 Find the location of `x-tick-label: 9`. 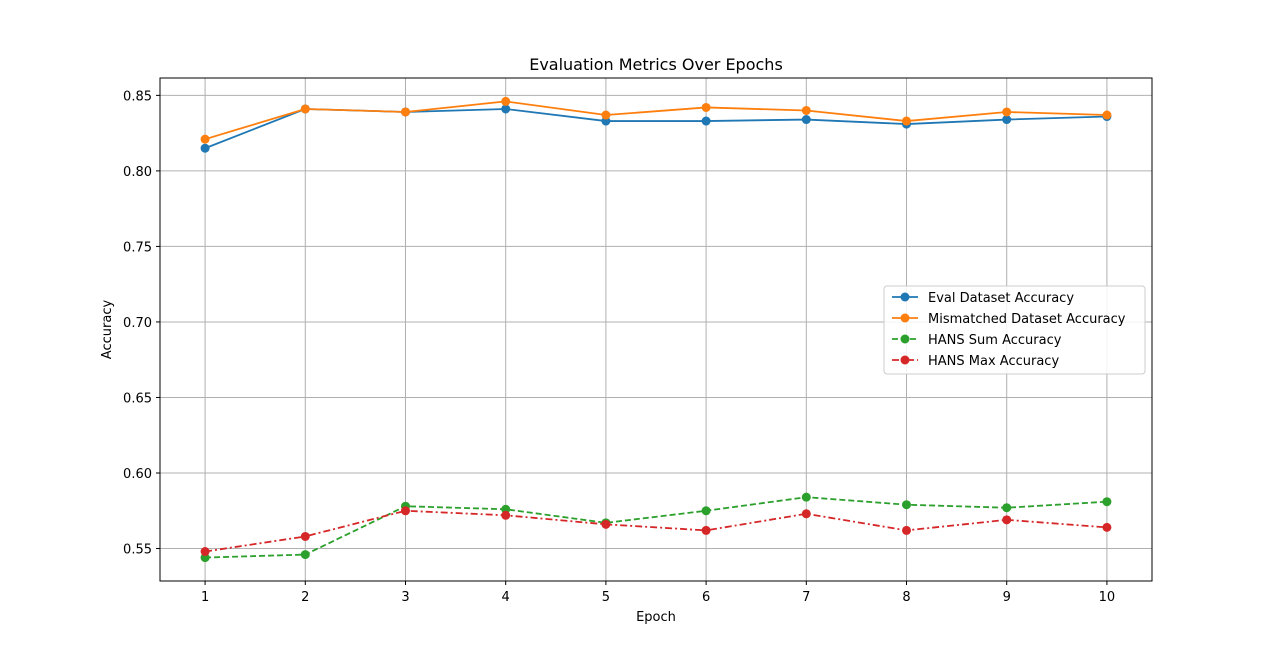

x-tick-label: 9 is located at coordinates (1007, 597).